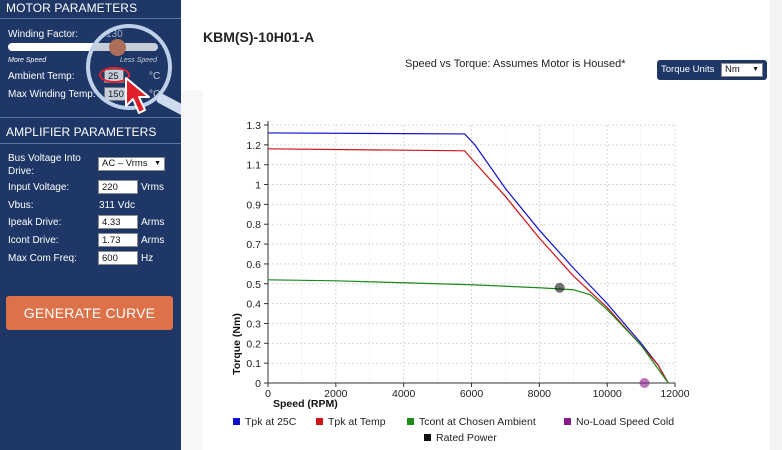 The width and height of the screenshot is (782, 450). Describe the element at coordinates (259, 37) in the screenshot. I see `page-title: KBM(S)-10H01-A` at that location.